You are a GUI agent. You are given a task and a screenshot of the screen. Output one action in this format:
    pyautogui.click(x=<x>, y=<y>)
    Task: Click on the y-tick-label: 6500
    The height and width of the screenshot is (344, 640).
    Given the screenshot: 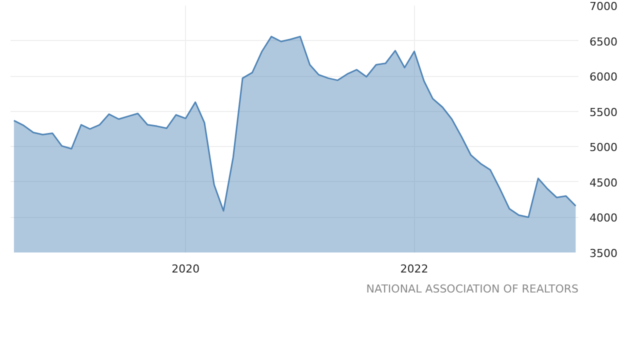 What is the action you would take?
    pyautogui.click(x=604, y=41)
    